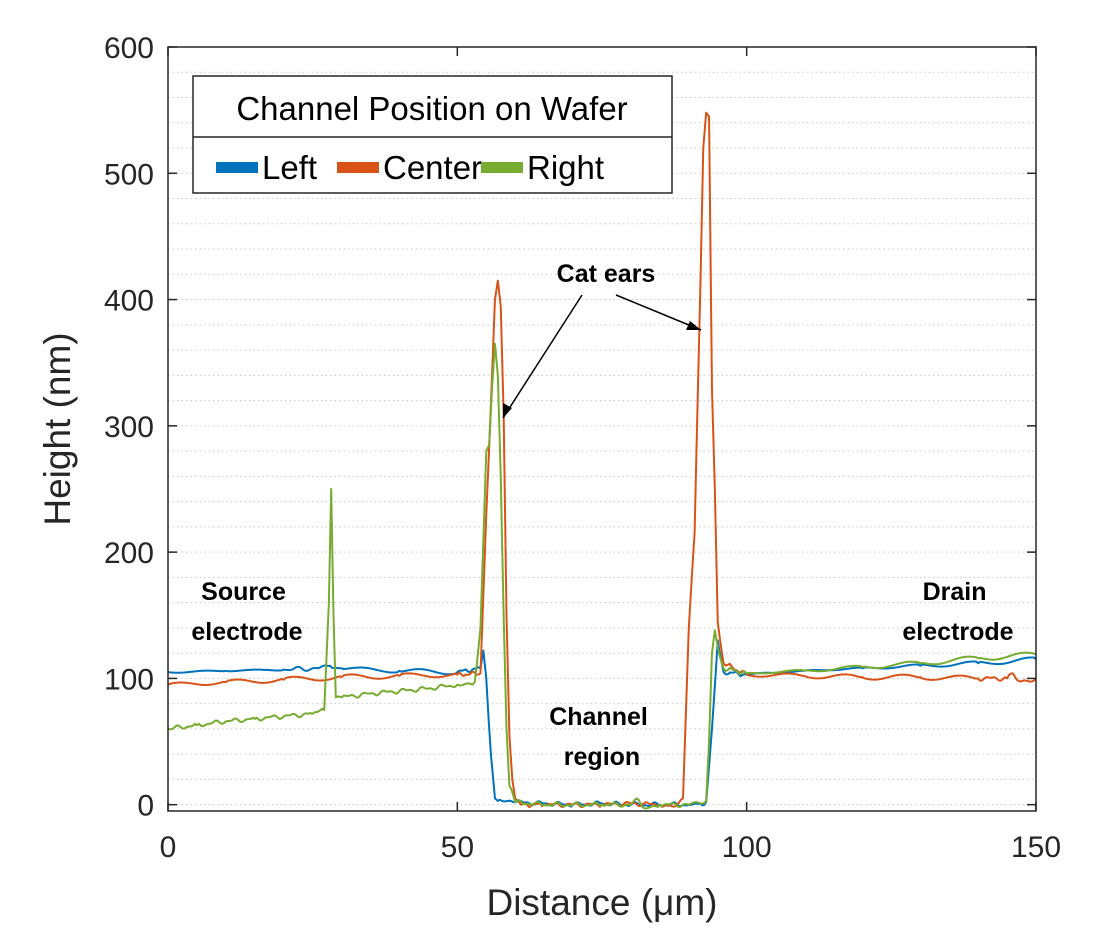 This screenshot has height=952, width=1111. Describe the element at coordinates (601, 902) in the screenshot. I see `x-axis-title: Distance (μm)` at that location.